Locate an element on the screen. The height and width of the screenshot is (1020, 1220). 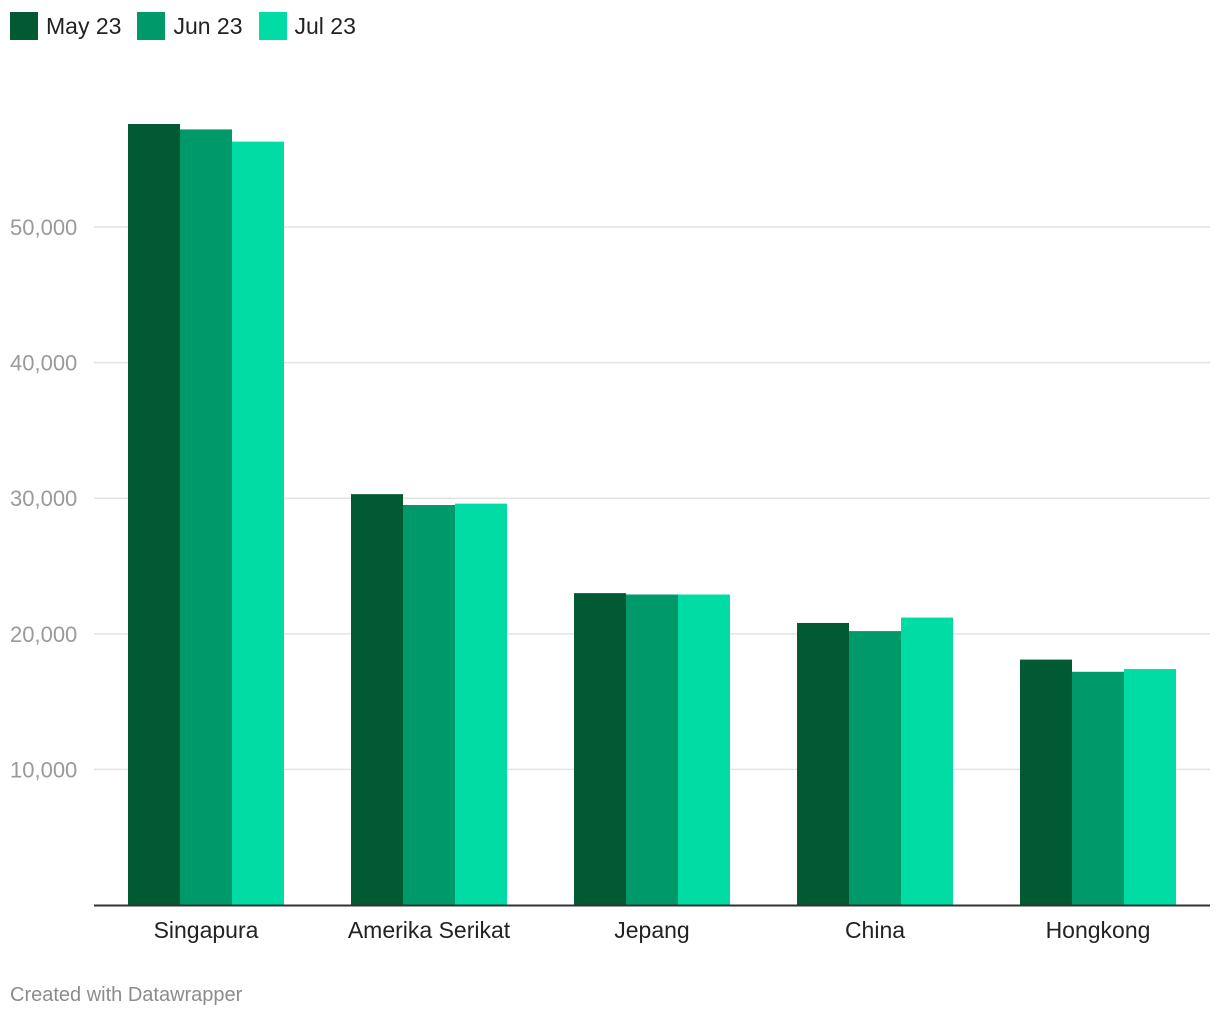
legend-item-jun-23: Jun 23 is located at coordinates (190, 26).